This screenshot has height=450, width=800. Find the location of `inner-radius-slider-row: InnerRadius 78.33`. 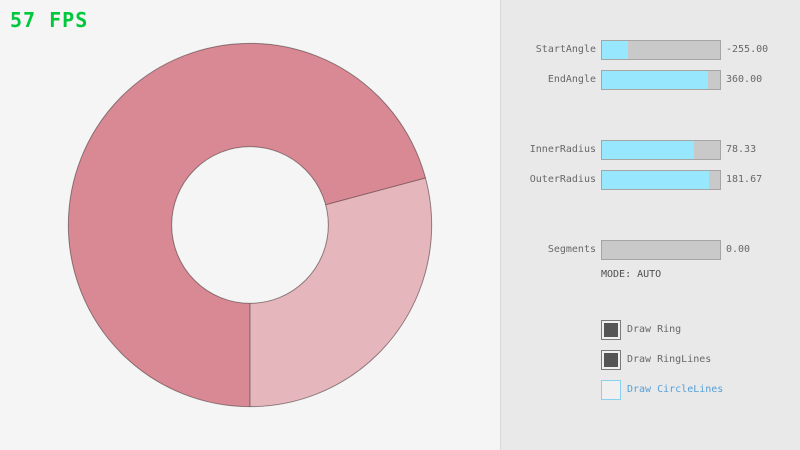

inner-radius-slider-row: InnerRadius 78.33 is located at coordinates (650, 150).